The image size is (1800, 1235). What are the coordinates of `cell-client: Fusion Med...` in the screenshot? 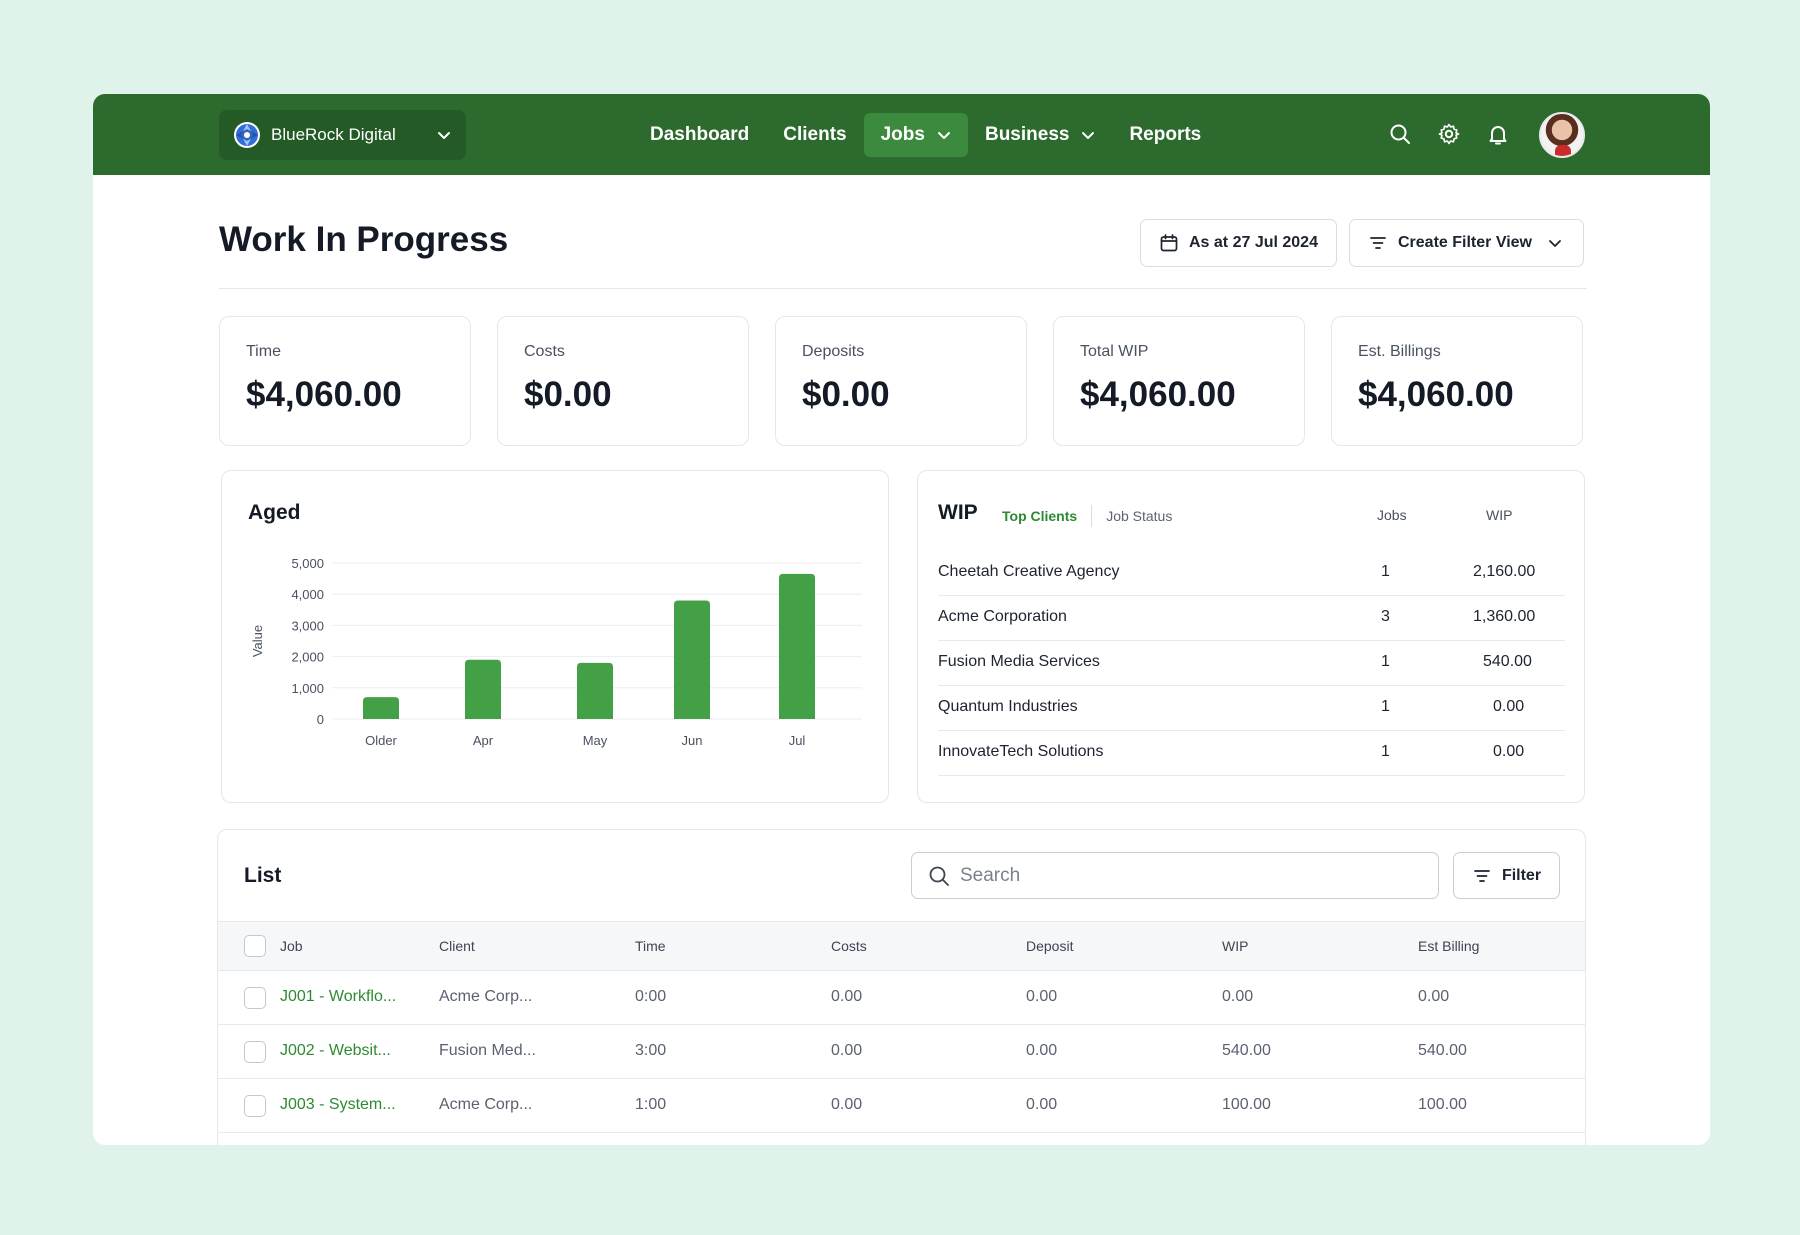 It's located at (487, 1050).